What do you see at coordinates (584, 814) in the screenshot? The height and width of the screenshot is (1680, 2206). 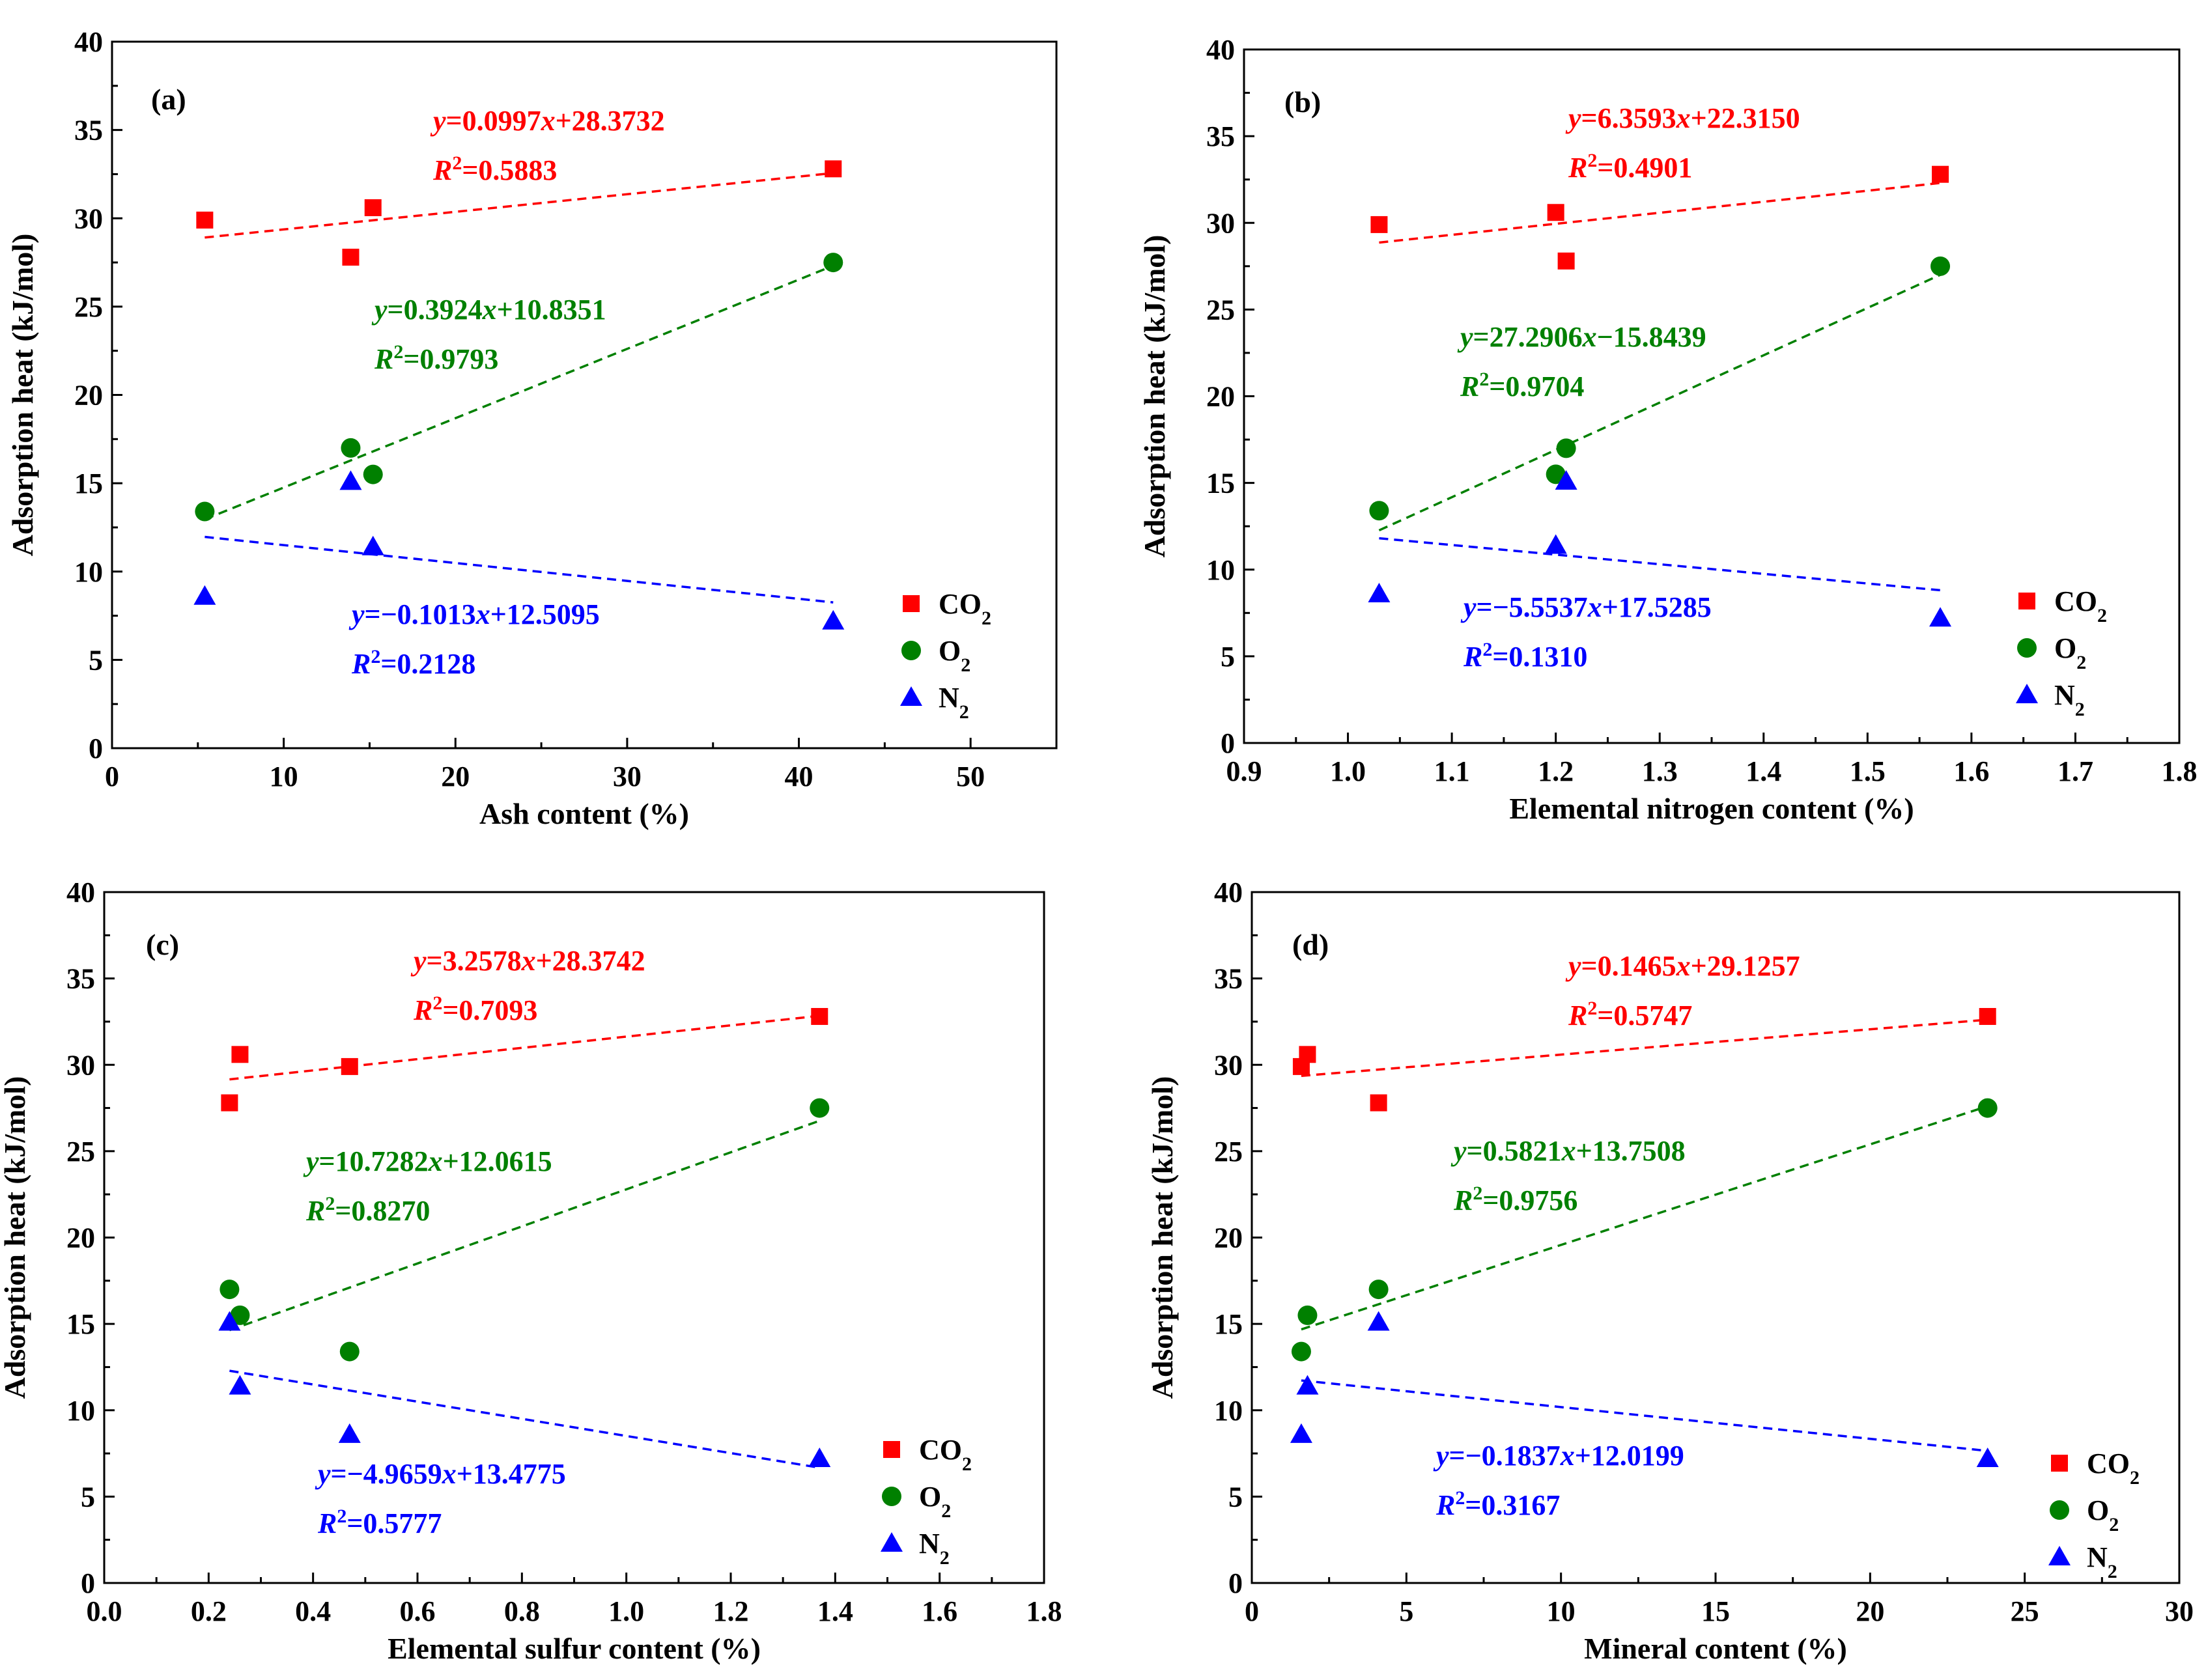 I see `x-axis-label: Ash content (%)` at bounding box center [584, 814].